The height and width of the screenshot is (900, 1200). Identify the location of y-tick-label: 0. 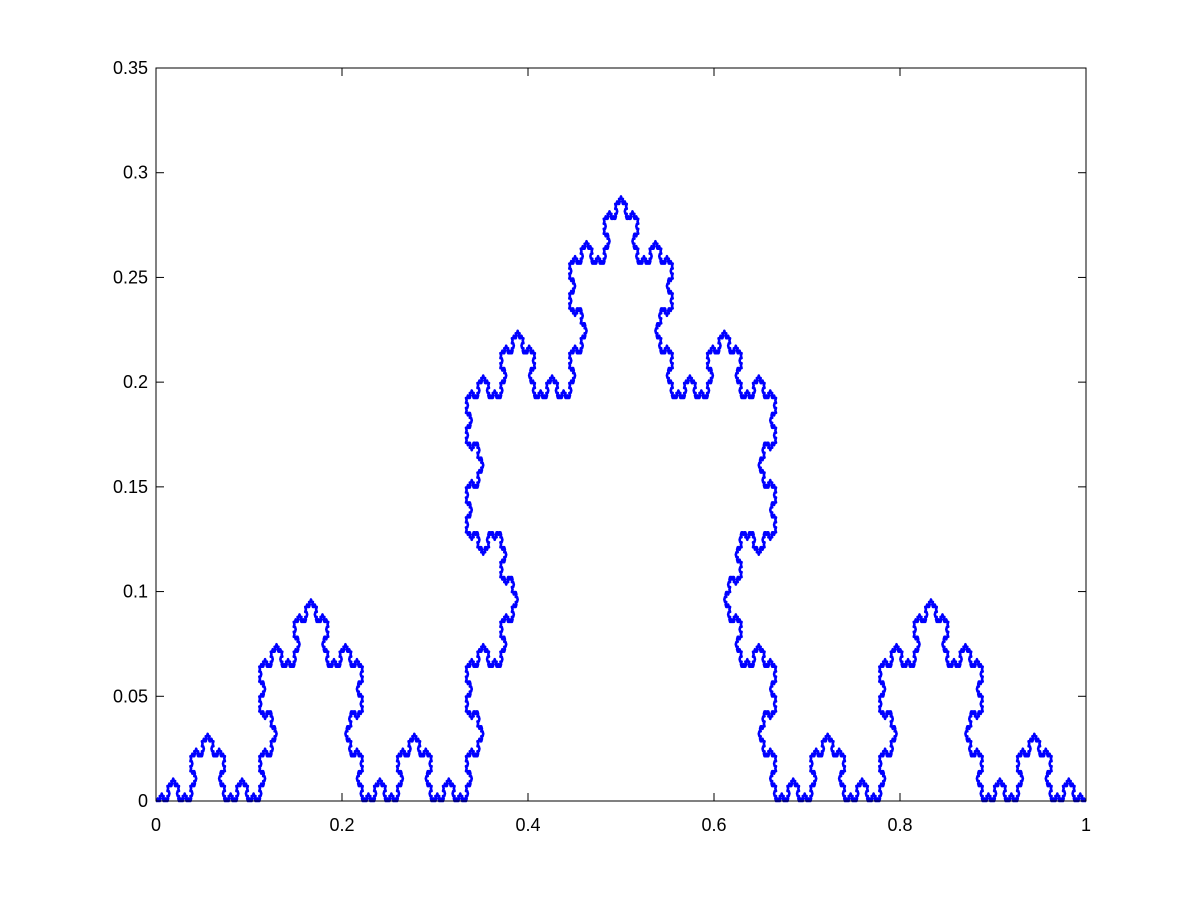
(143, 801).